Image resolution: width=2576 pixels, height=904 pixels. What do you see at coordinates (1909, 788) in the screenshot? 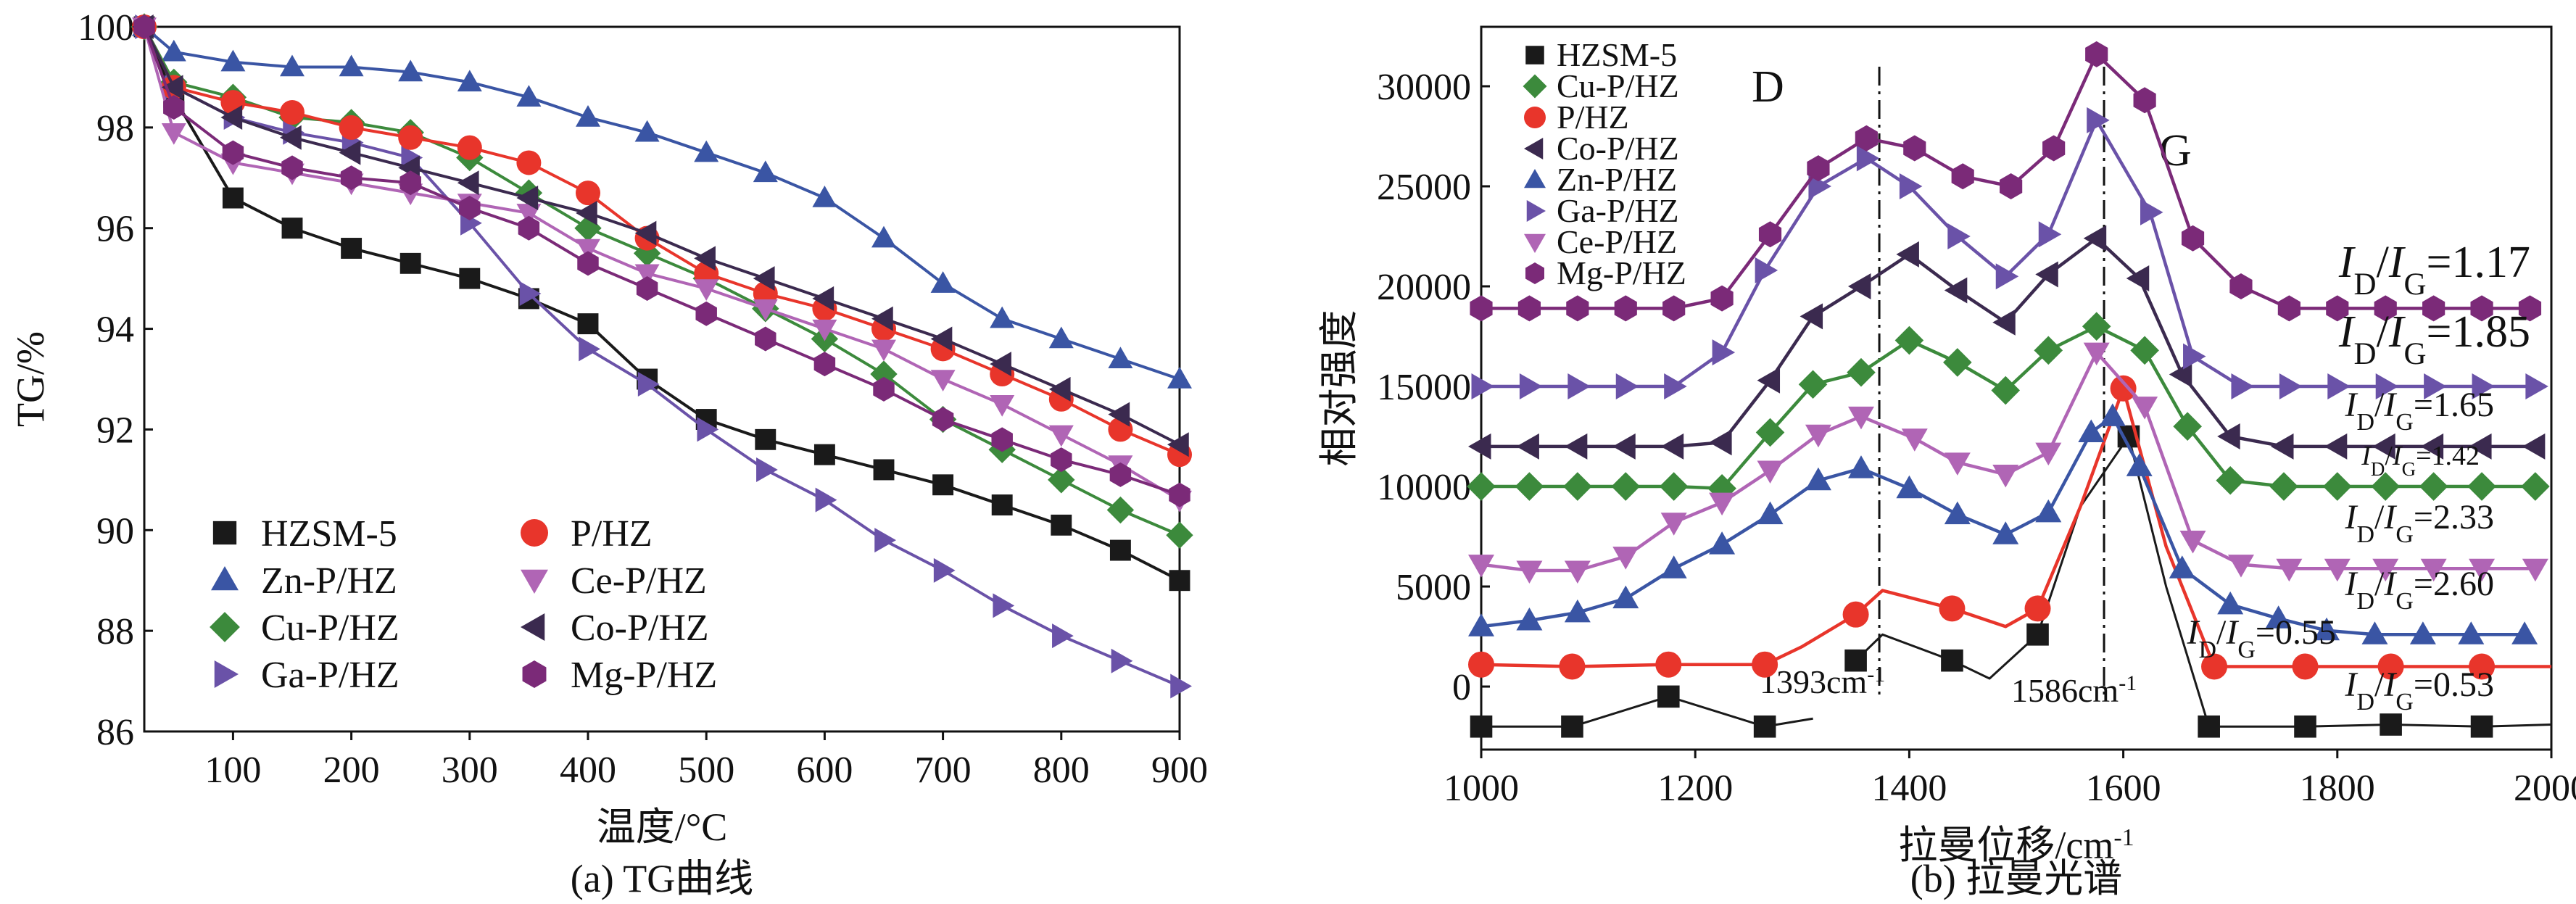
I see `x-tick-label: 1400` at bounding box center [1909, 788].